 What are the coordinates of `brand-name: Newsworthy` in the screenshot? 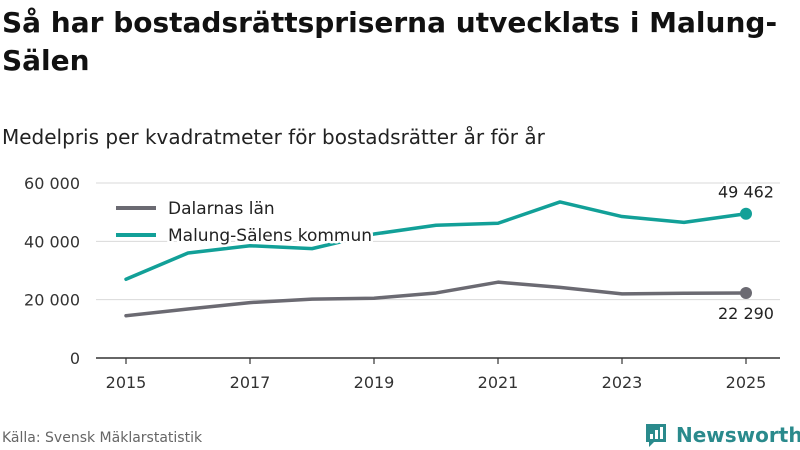 It's located at (738, 435).